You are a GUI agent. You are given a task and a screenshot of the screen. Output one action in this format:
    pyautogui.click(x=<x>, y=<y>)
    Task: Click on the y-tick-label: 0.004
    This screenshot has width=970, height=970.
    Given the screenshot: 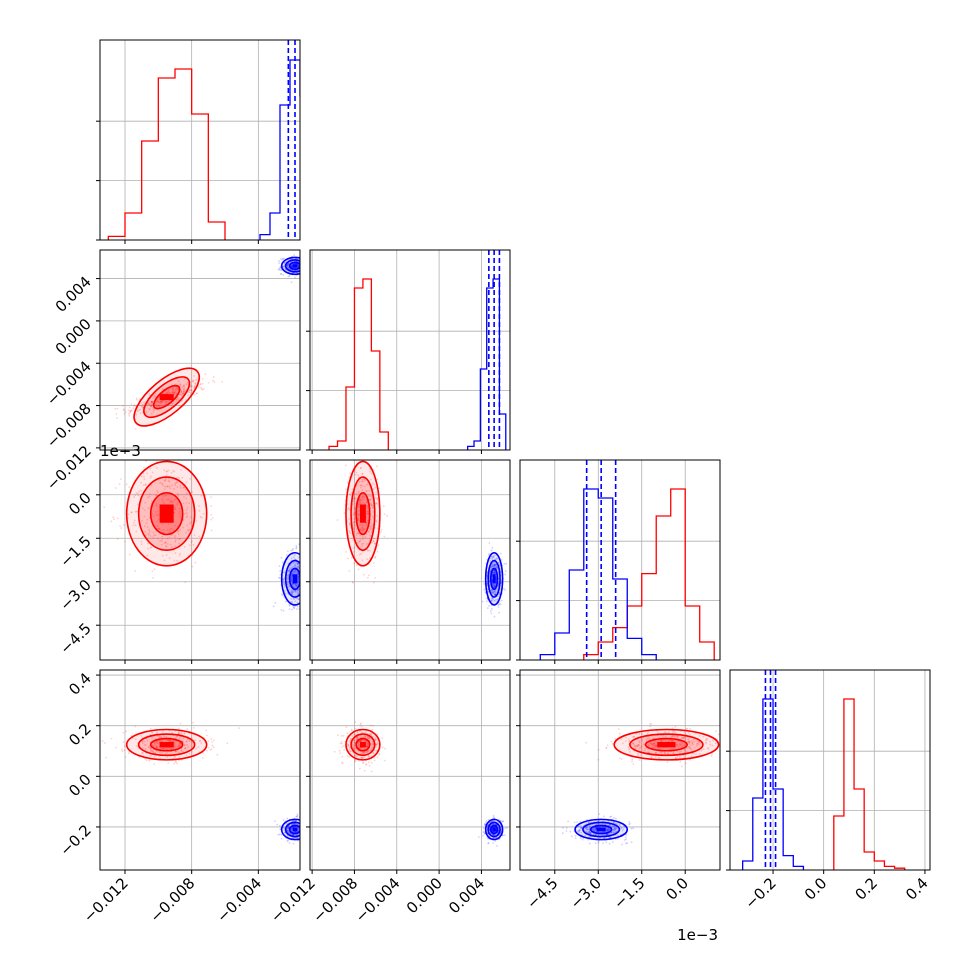 What is the action you would take?
    pyautogui.click(x=73, y=294)
    